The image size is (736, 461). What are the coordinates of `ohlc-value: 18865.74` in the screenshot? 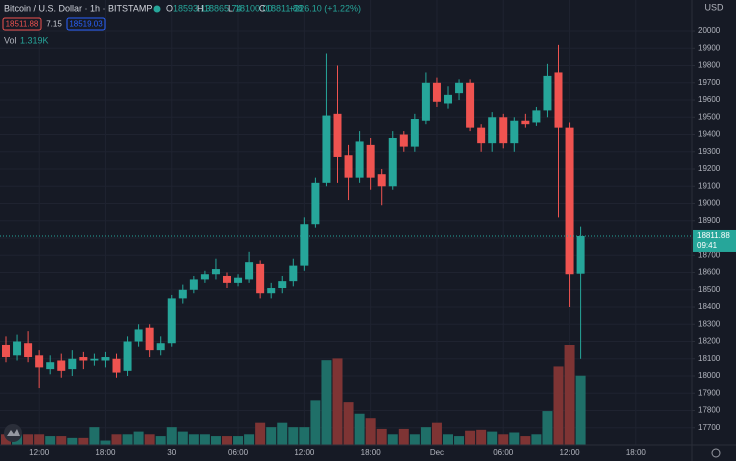 It's located at (223, 8).